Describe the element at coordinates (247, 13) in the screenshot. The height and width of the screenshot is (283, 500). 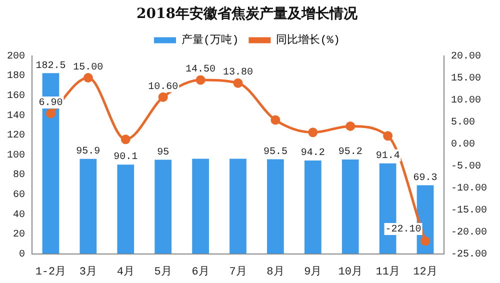
I see `chart-title: 2018年安徽省焦炭产量及增长情况` at that location.